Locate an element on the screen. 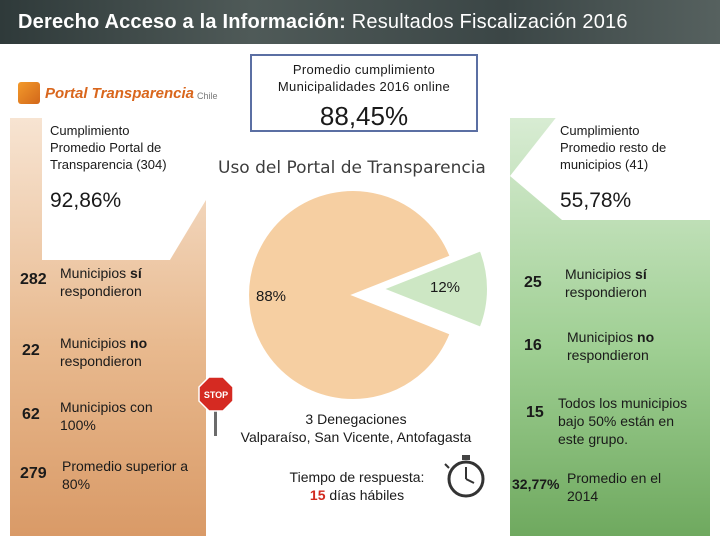 This screenshot has height=540, width=720. left-row-3-num: 62 is located at coordinates (31, 414).